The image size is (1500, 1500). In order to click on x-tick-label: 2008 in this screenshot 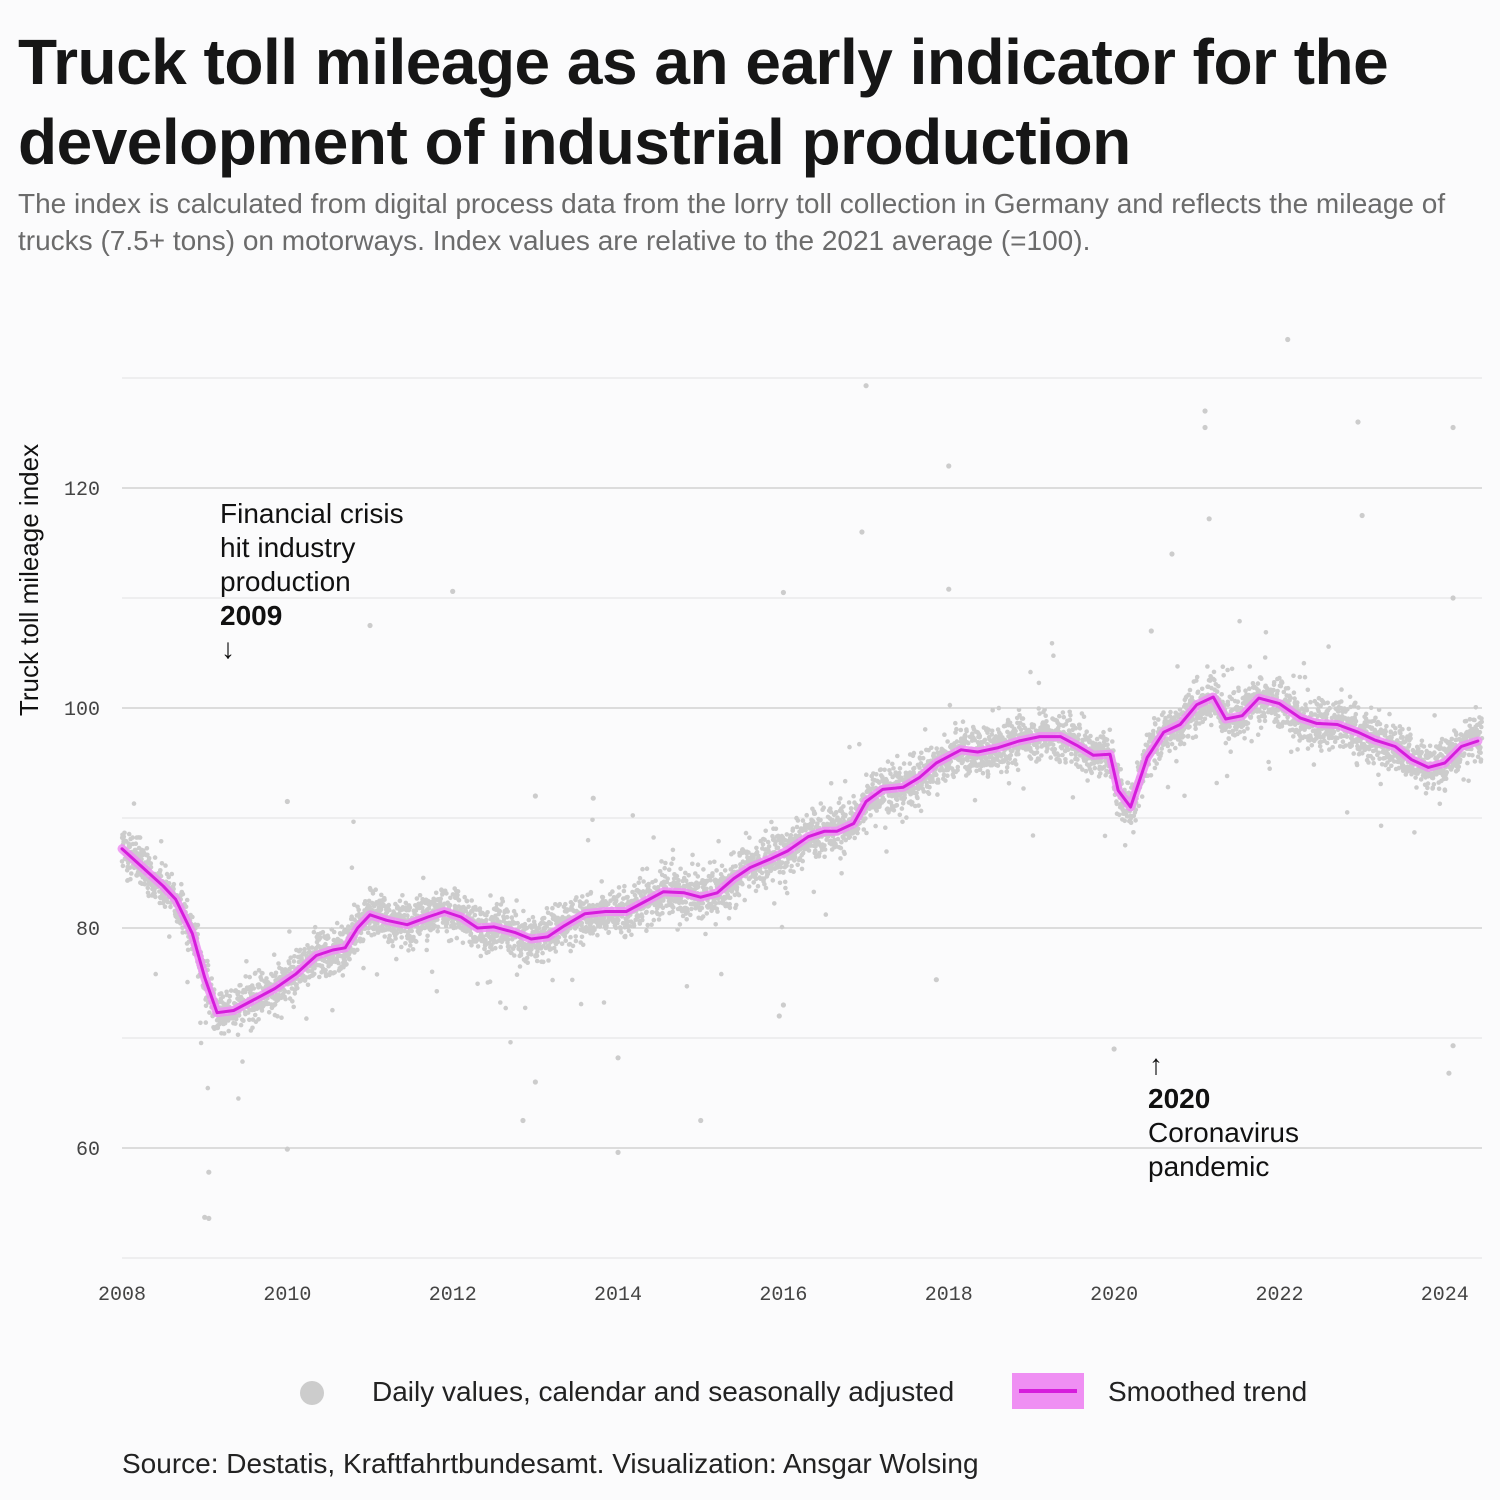, I will do `click(122, 1295)`.